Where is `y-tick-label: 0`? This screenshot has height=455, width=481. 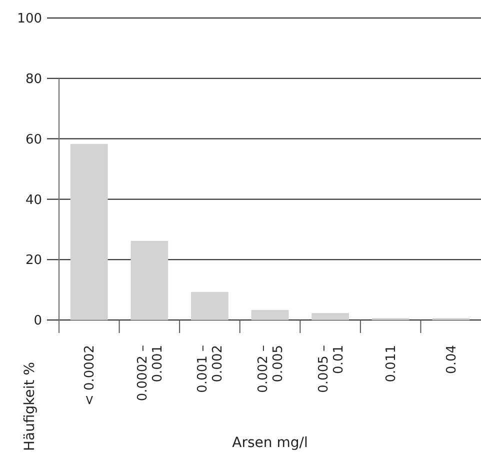 y-tick-label: 0 is located at coordinates (38, 321).